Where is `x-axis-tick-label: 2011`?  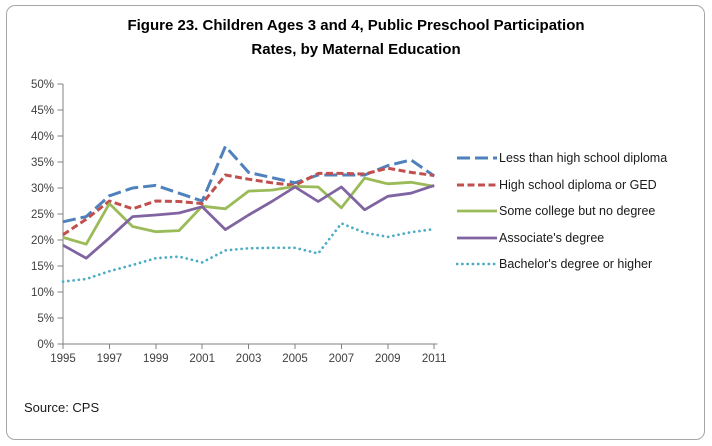
x-axis-tick-label: 2011 is located at coordinates (434, 359).